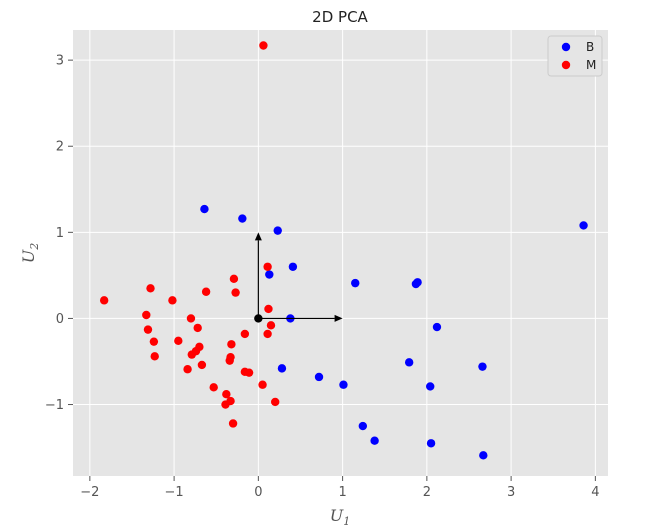 The height and width of the screenshot is (531, 656). I want to click on x-tick-label: 0, so click(258, 492).